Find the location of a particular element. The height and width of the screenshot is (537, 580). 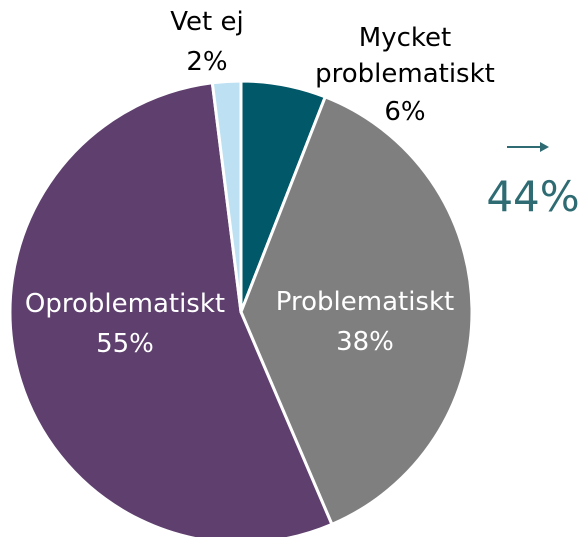

value-label: 55% is located at coordinates (125, 344).